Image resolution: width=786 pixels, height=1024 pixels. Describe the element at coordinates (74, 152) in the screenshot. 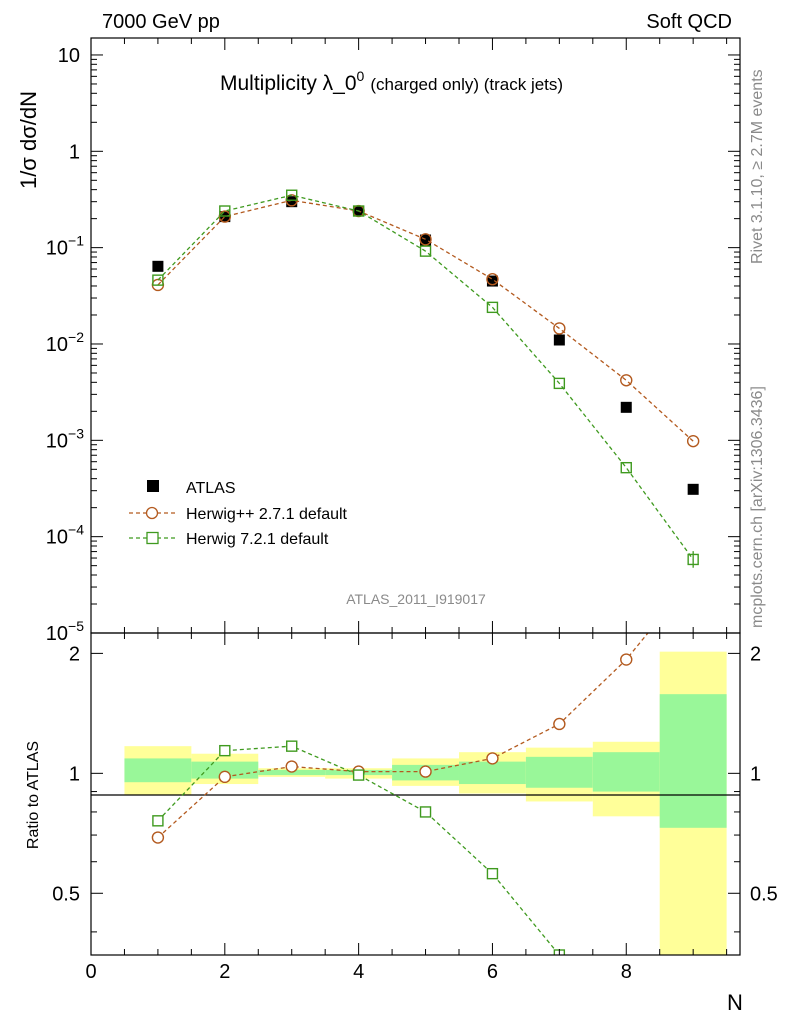

I see `main-y-tick-label: 1` at that location.